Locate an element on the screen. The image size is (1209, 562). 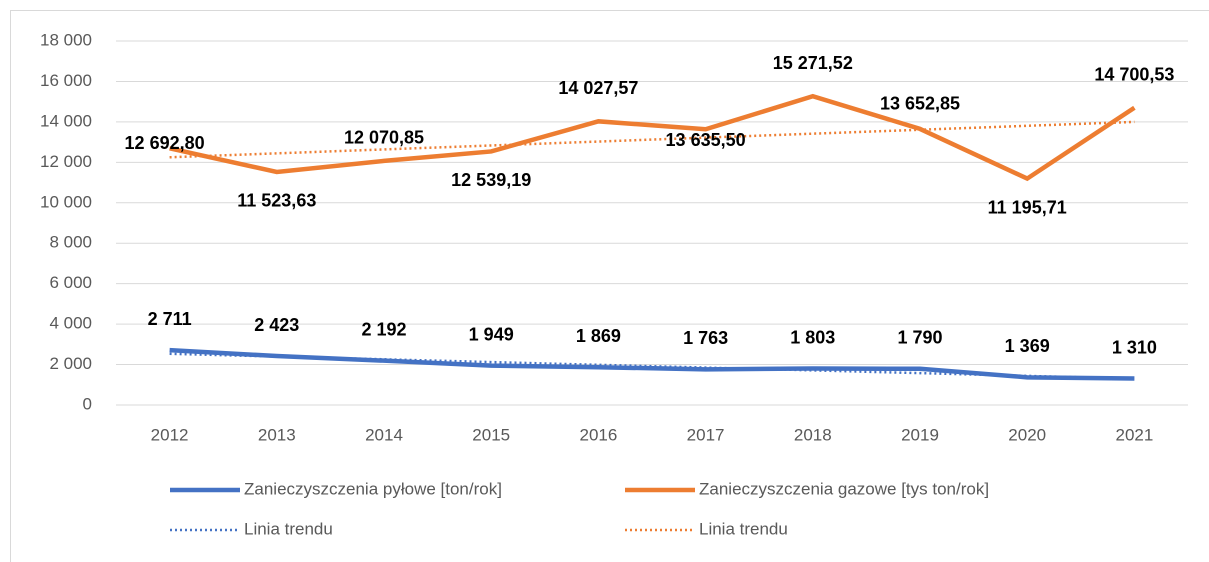
value-label: 12 539,19 is located at coordinates (491, 180).